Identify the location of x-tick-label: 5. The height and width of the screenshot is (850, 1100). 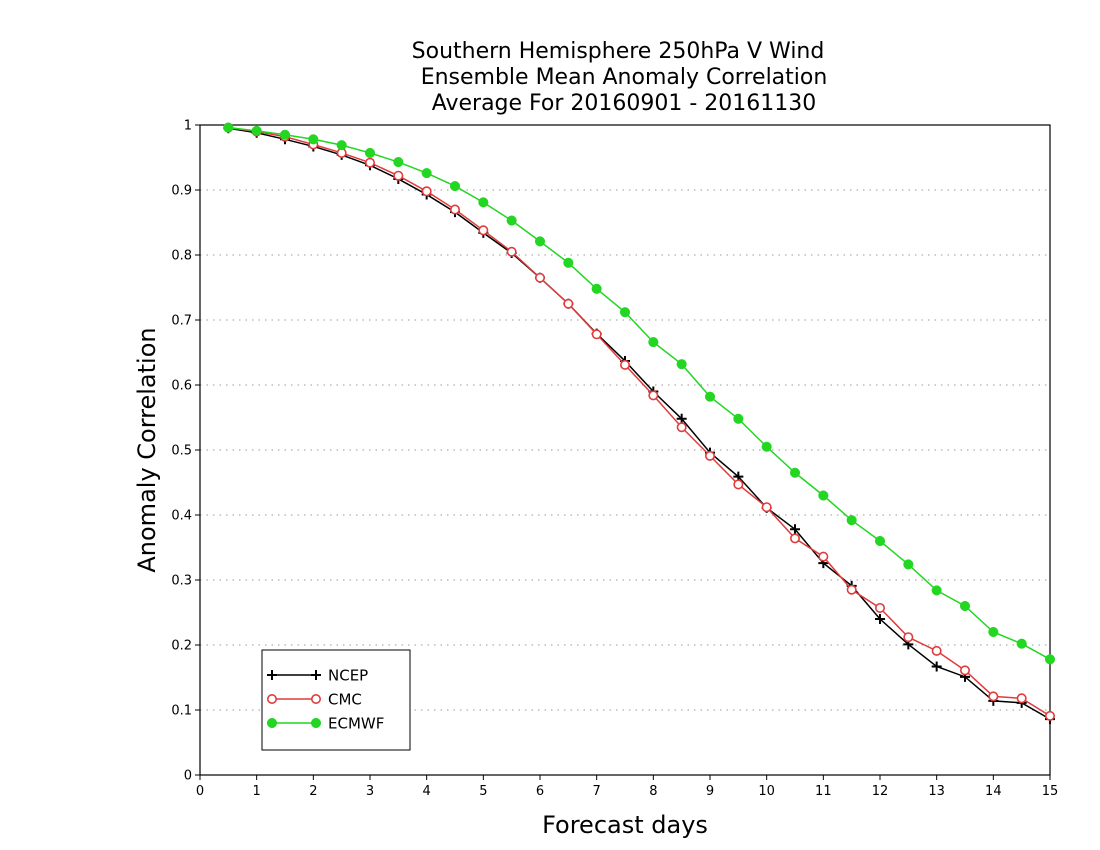
(483, 791).